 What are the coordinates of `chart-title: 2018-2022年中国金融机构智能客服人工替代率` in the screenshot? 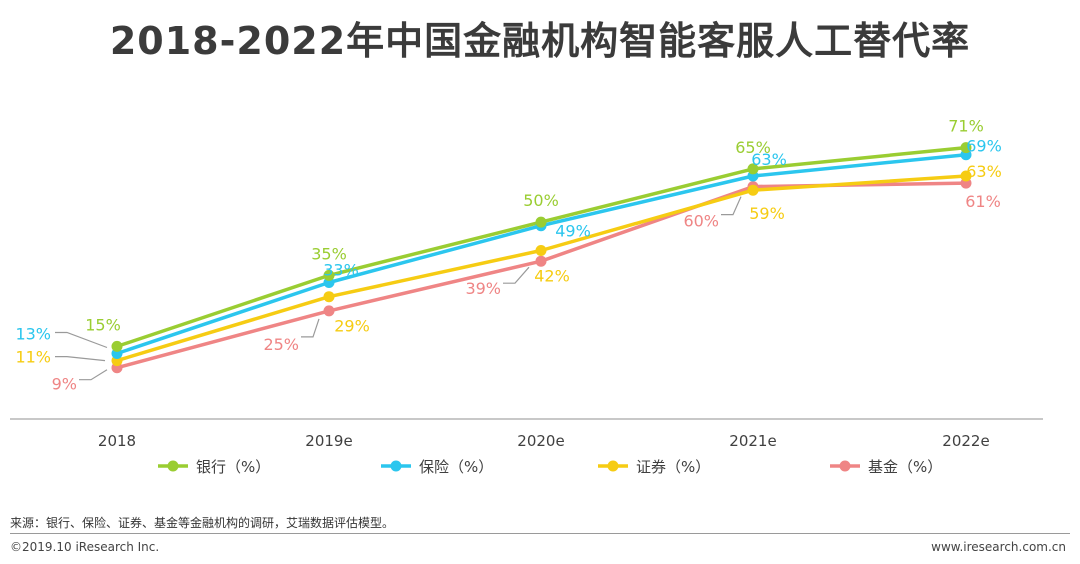 It's located at (540, 41).